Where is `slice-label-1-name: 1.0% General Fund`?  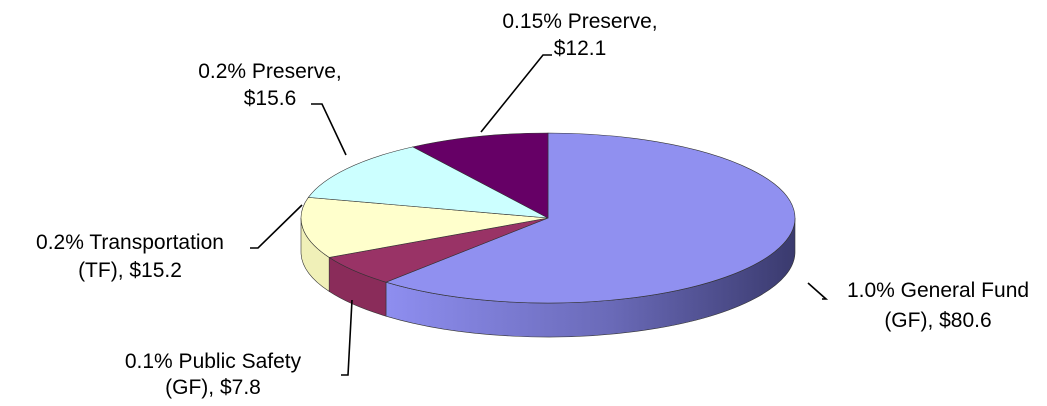
slice-label-1-name: 1.0% General Fund is located at coordinates (938, 290).